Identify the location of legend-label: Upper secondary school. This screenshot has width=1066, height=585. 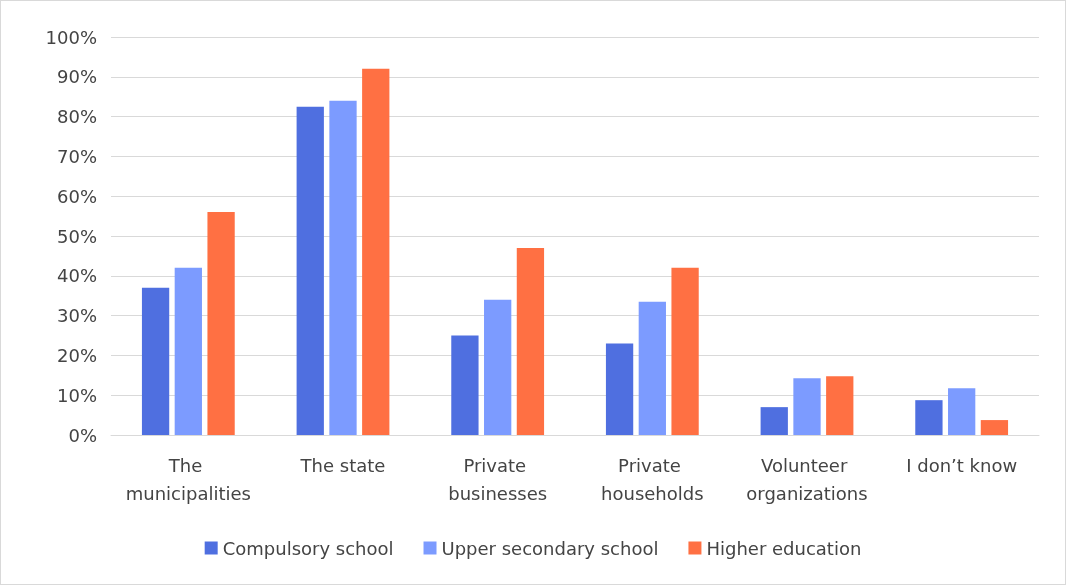
(550, 548).